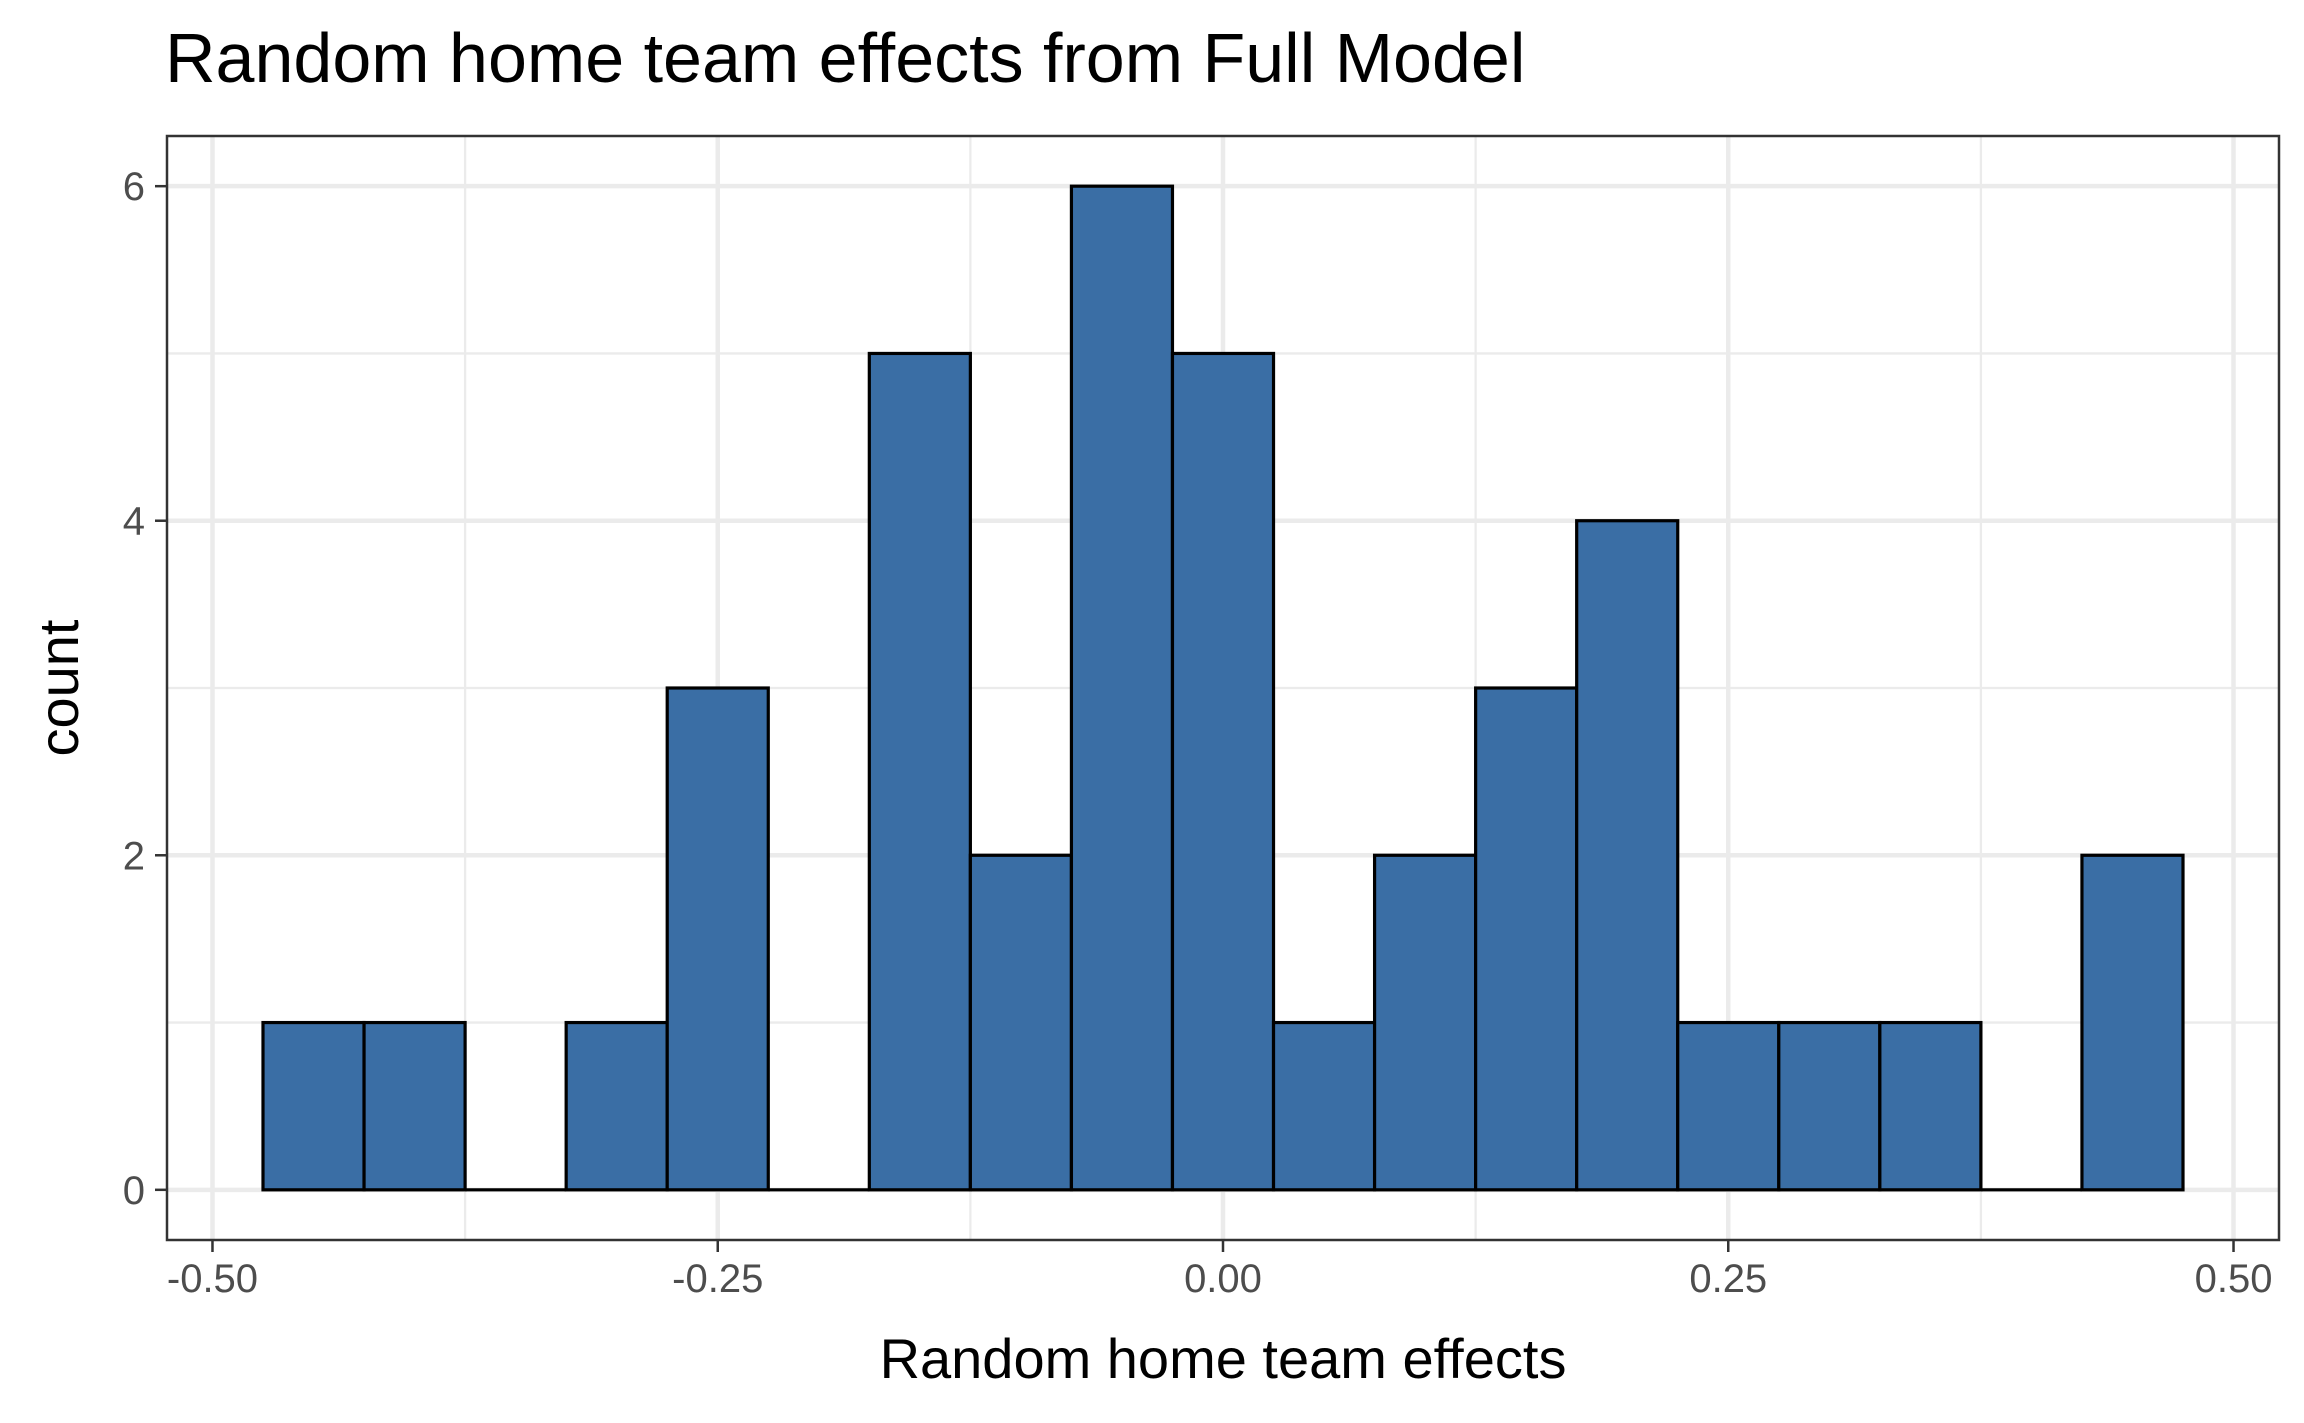  What do you see at coordinates (134, 1191) in the screenshot?
I see `y-tick-label: 0` at bounding box center [134, 1191].